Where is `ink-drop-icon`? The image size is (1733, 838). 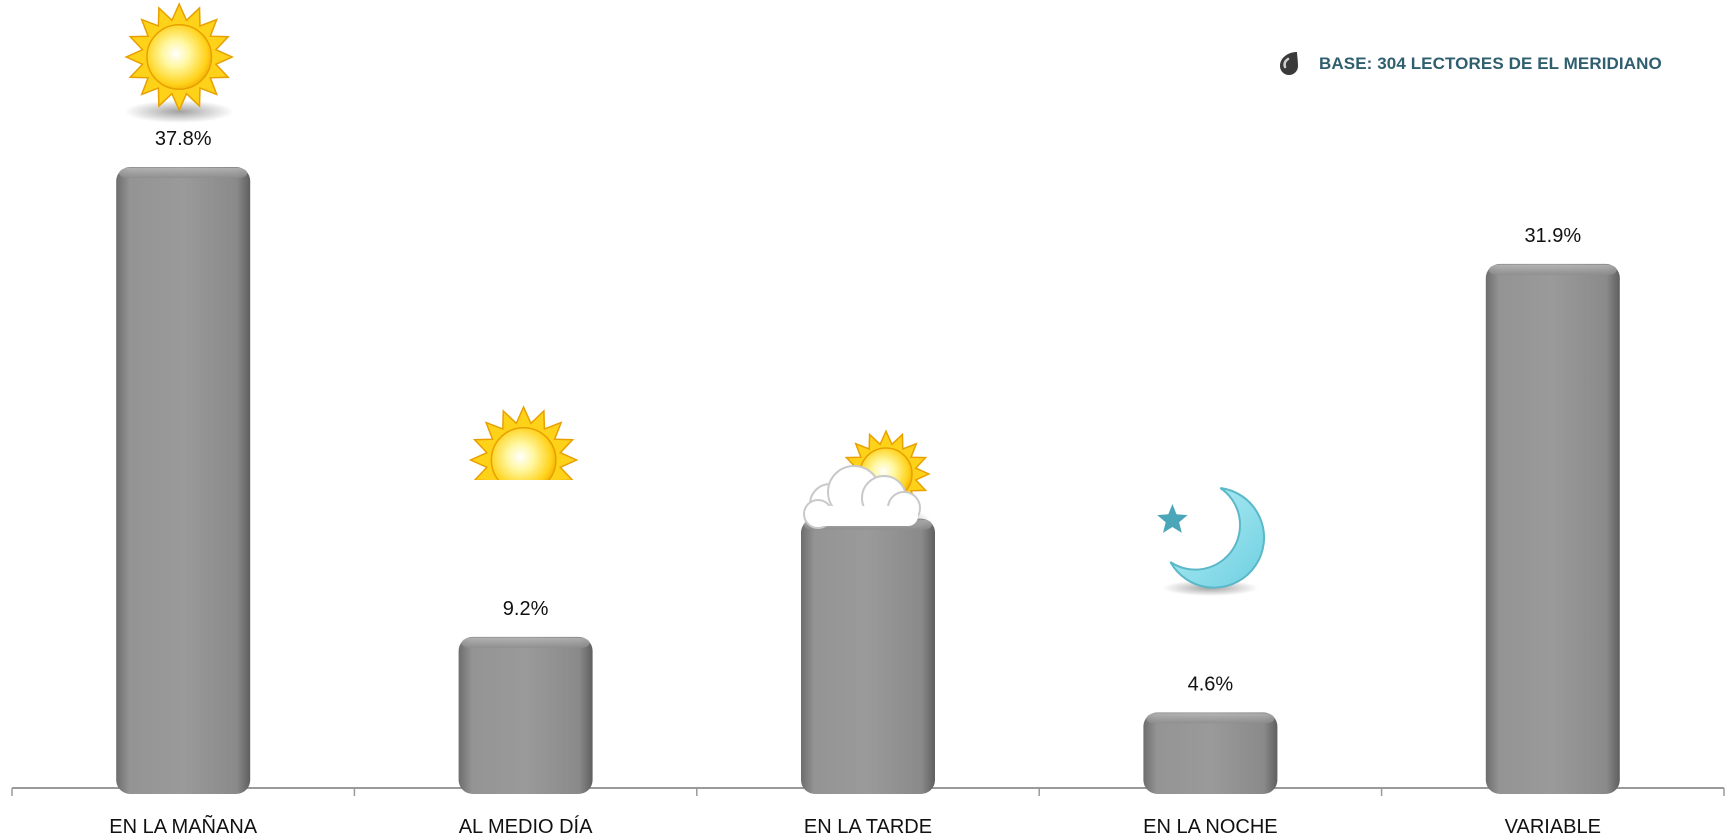
ink-drop-icon is located at coordinates (1289, 63).